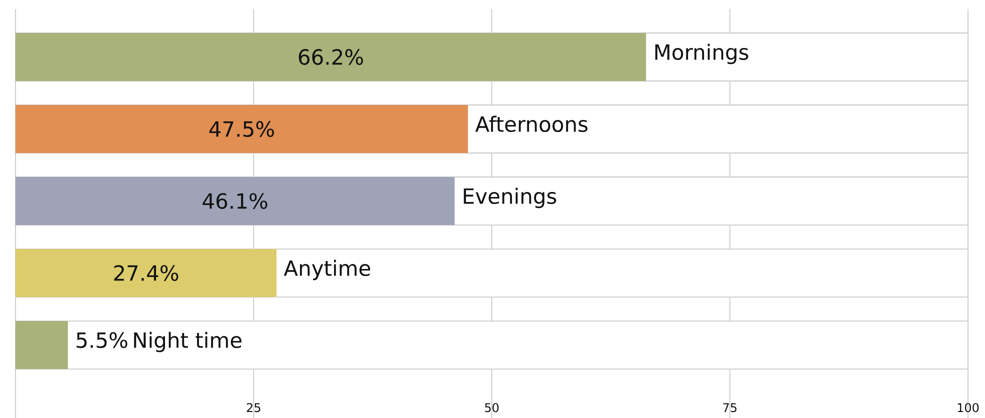 The width and height of the screenshot is (985, 418). I want to click on data-label: 27.4%, so click(146, 273).